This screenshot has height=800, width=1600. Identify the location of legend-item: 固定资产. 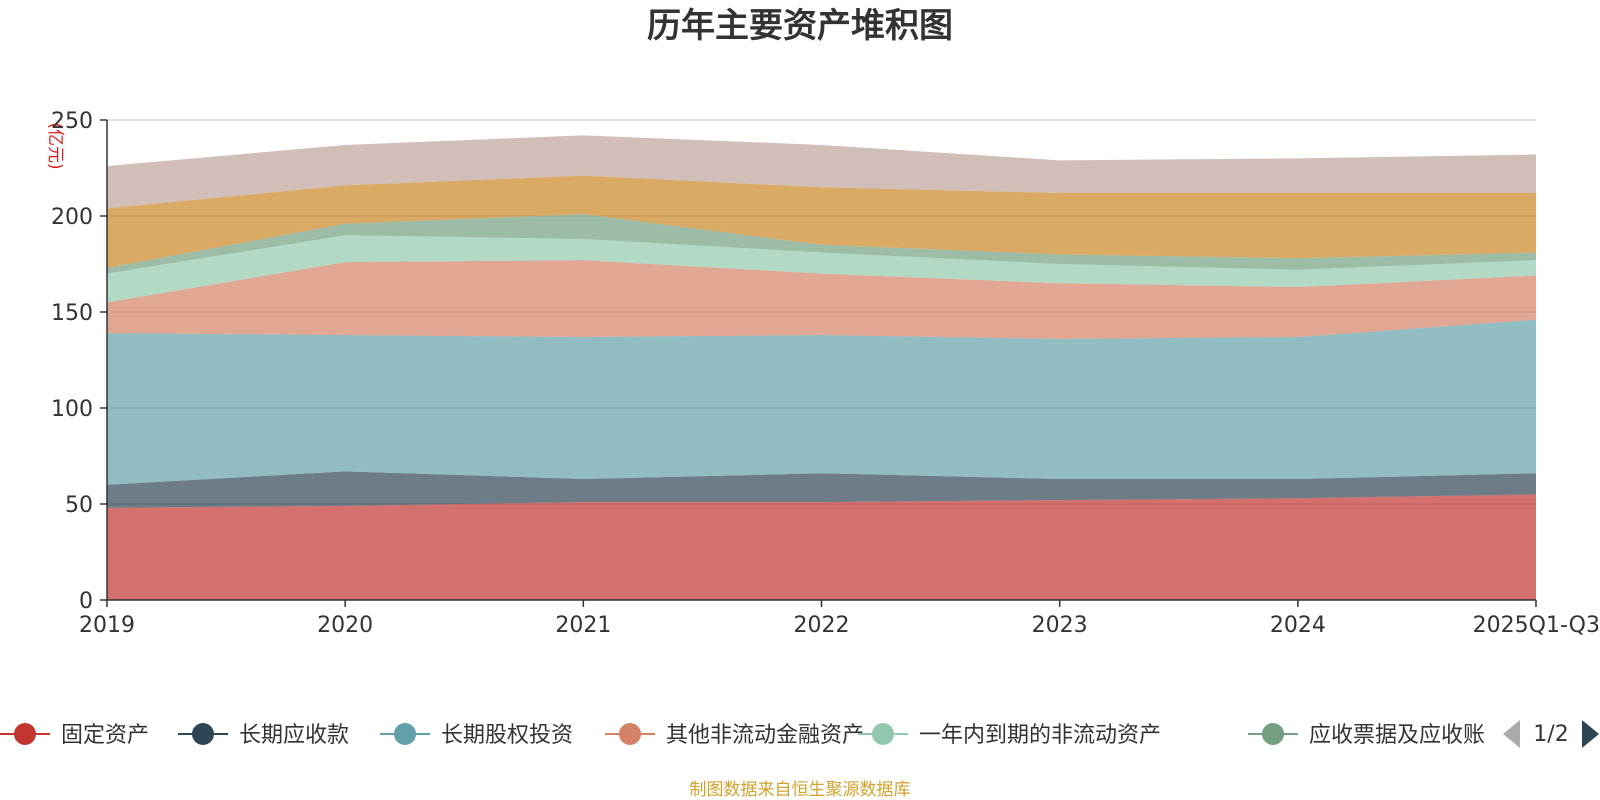
(74, 735).